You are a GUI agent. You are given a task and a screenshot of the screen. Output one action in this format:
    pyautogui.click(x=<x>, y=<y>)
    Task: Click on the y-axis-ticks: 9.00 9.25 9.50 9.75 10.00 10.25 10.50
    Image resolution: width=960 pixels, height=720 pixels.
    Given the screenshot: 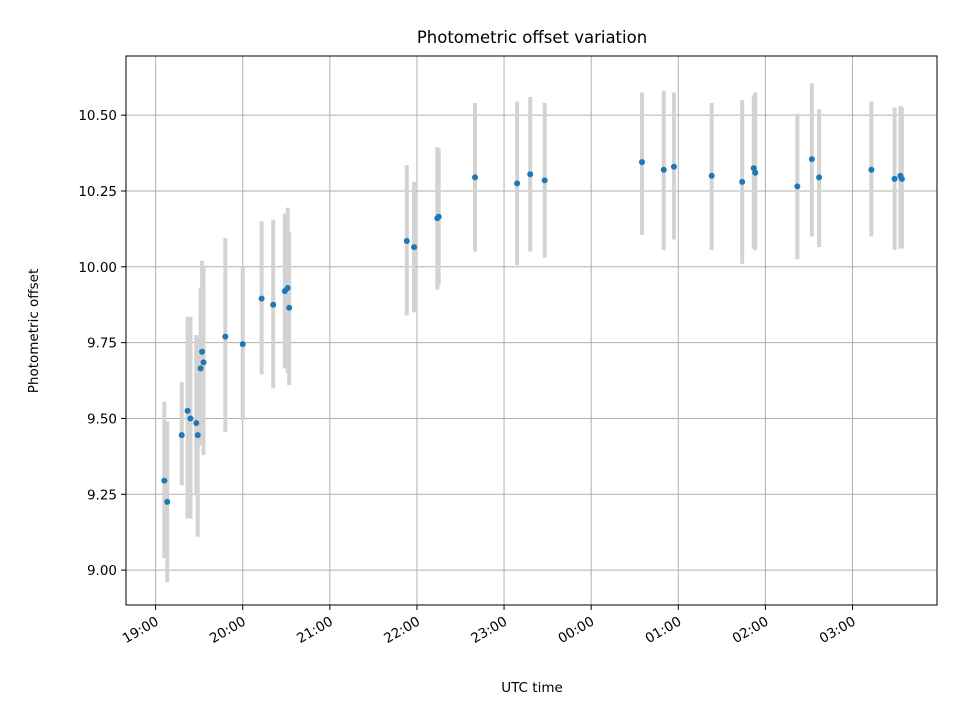 What is the action you would take?
    pyautogui.click(x=102, y=343)
    